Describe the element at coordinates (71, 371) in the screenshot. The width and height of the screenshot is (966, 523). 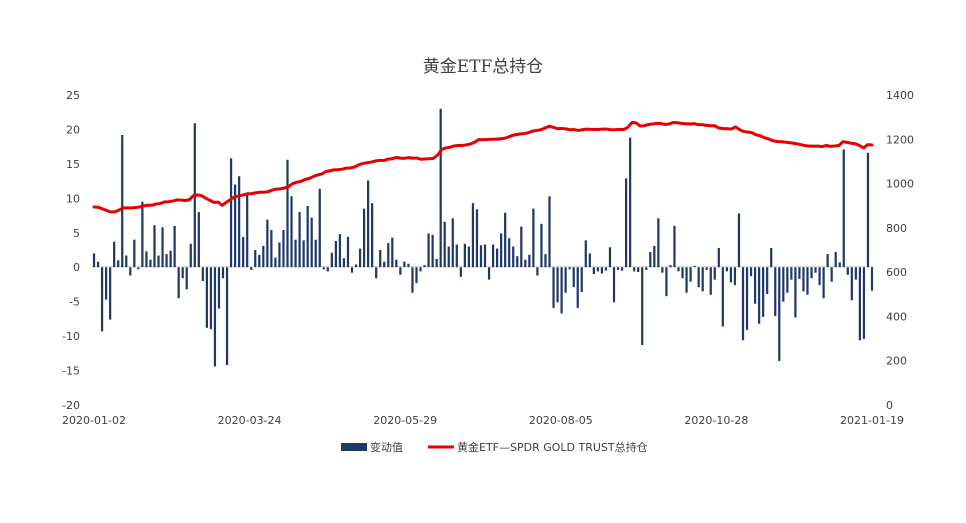
I see `left-axis-tick-label: -15` at that location.